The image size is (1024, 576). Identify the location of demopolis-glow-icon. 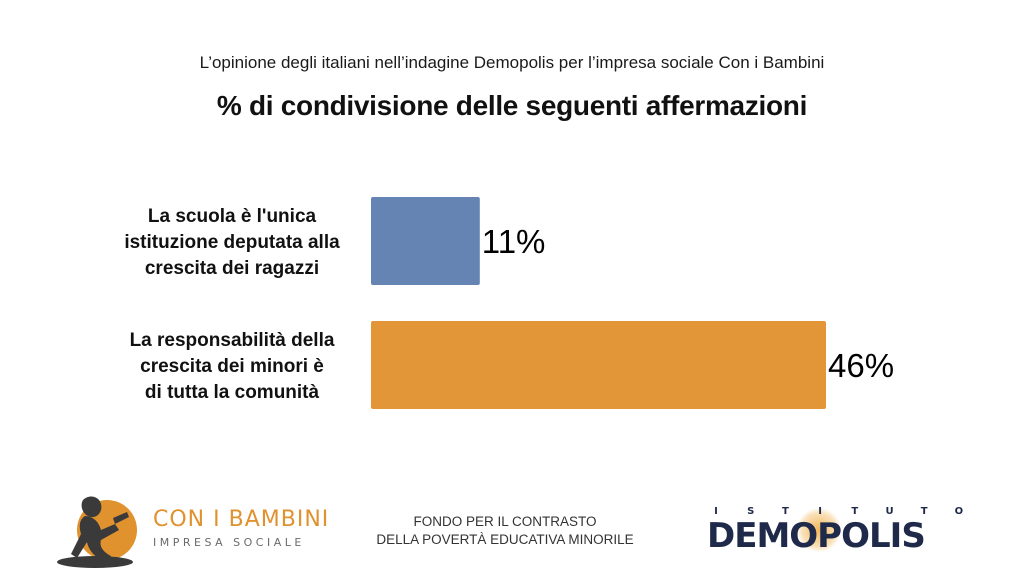
(819, 530).